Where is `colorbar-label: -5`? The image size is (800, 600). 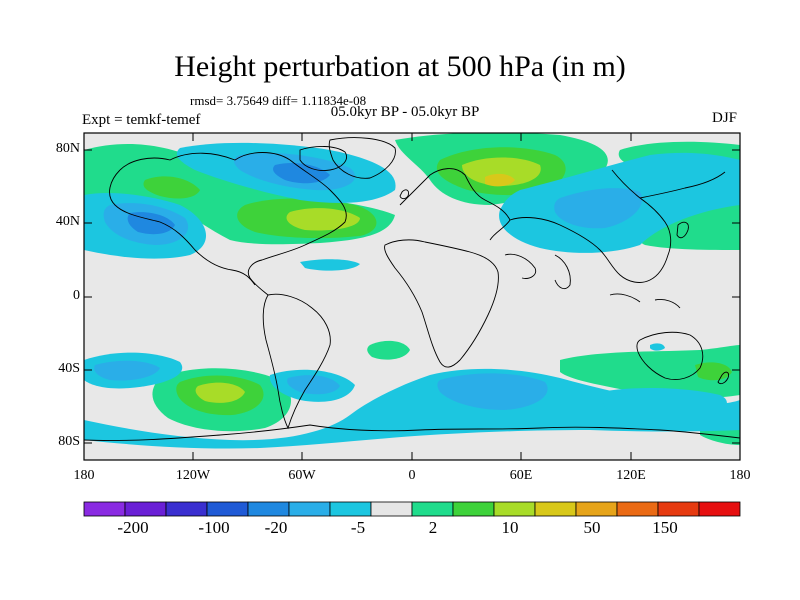 colorbar-label: -5 is located at coordinates (358, 527).